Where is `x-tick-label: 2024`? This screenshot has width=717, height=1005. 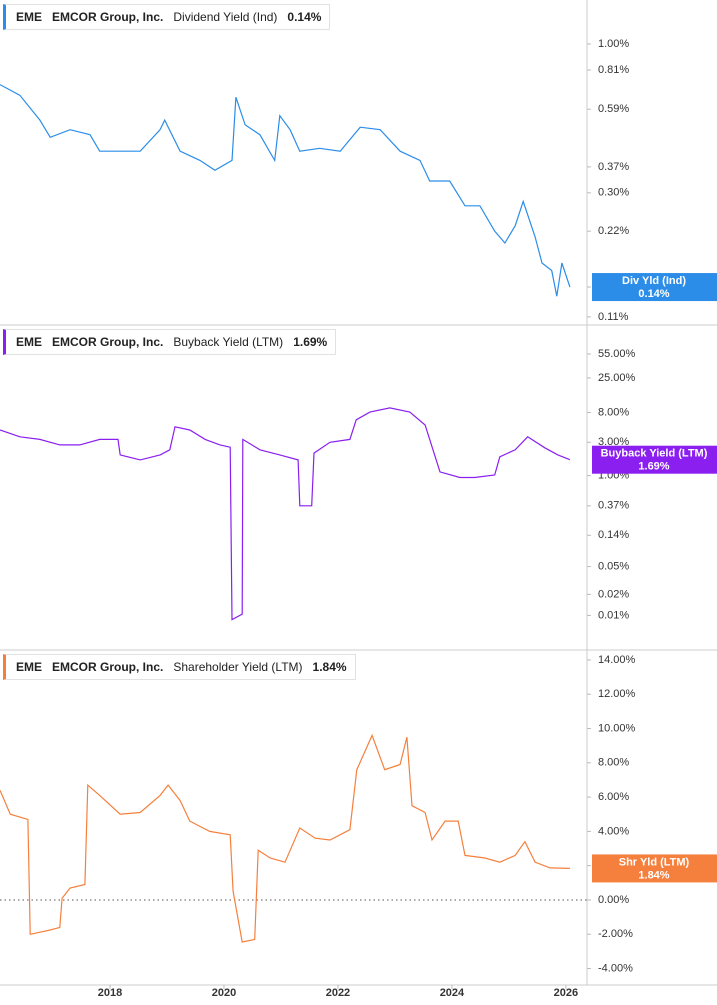
x-tick-label: 2024 is located at coordinates (452, 993).